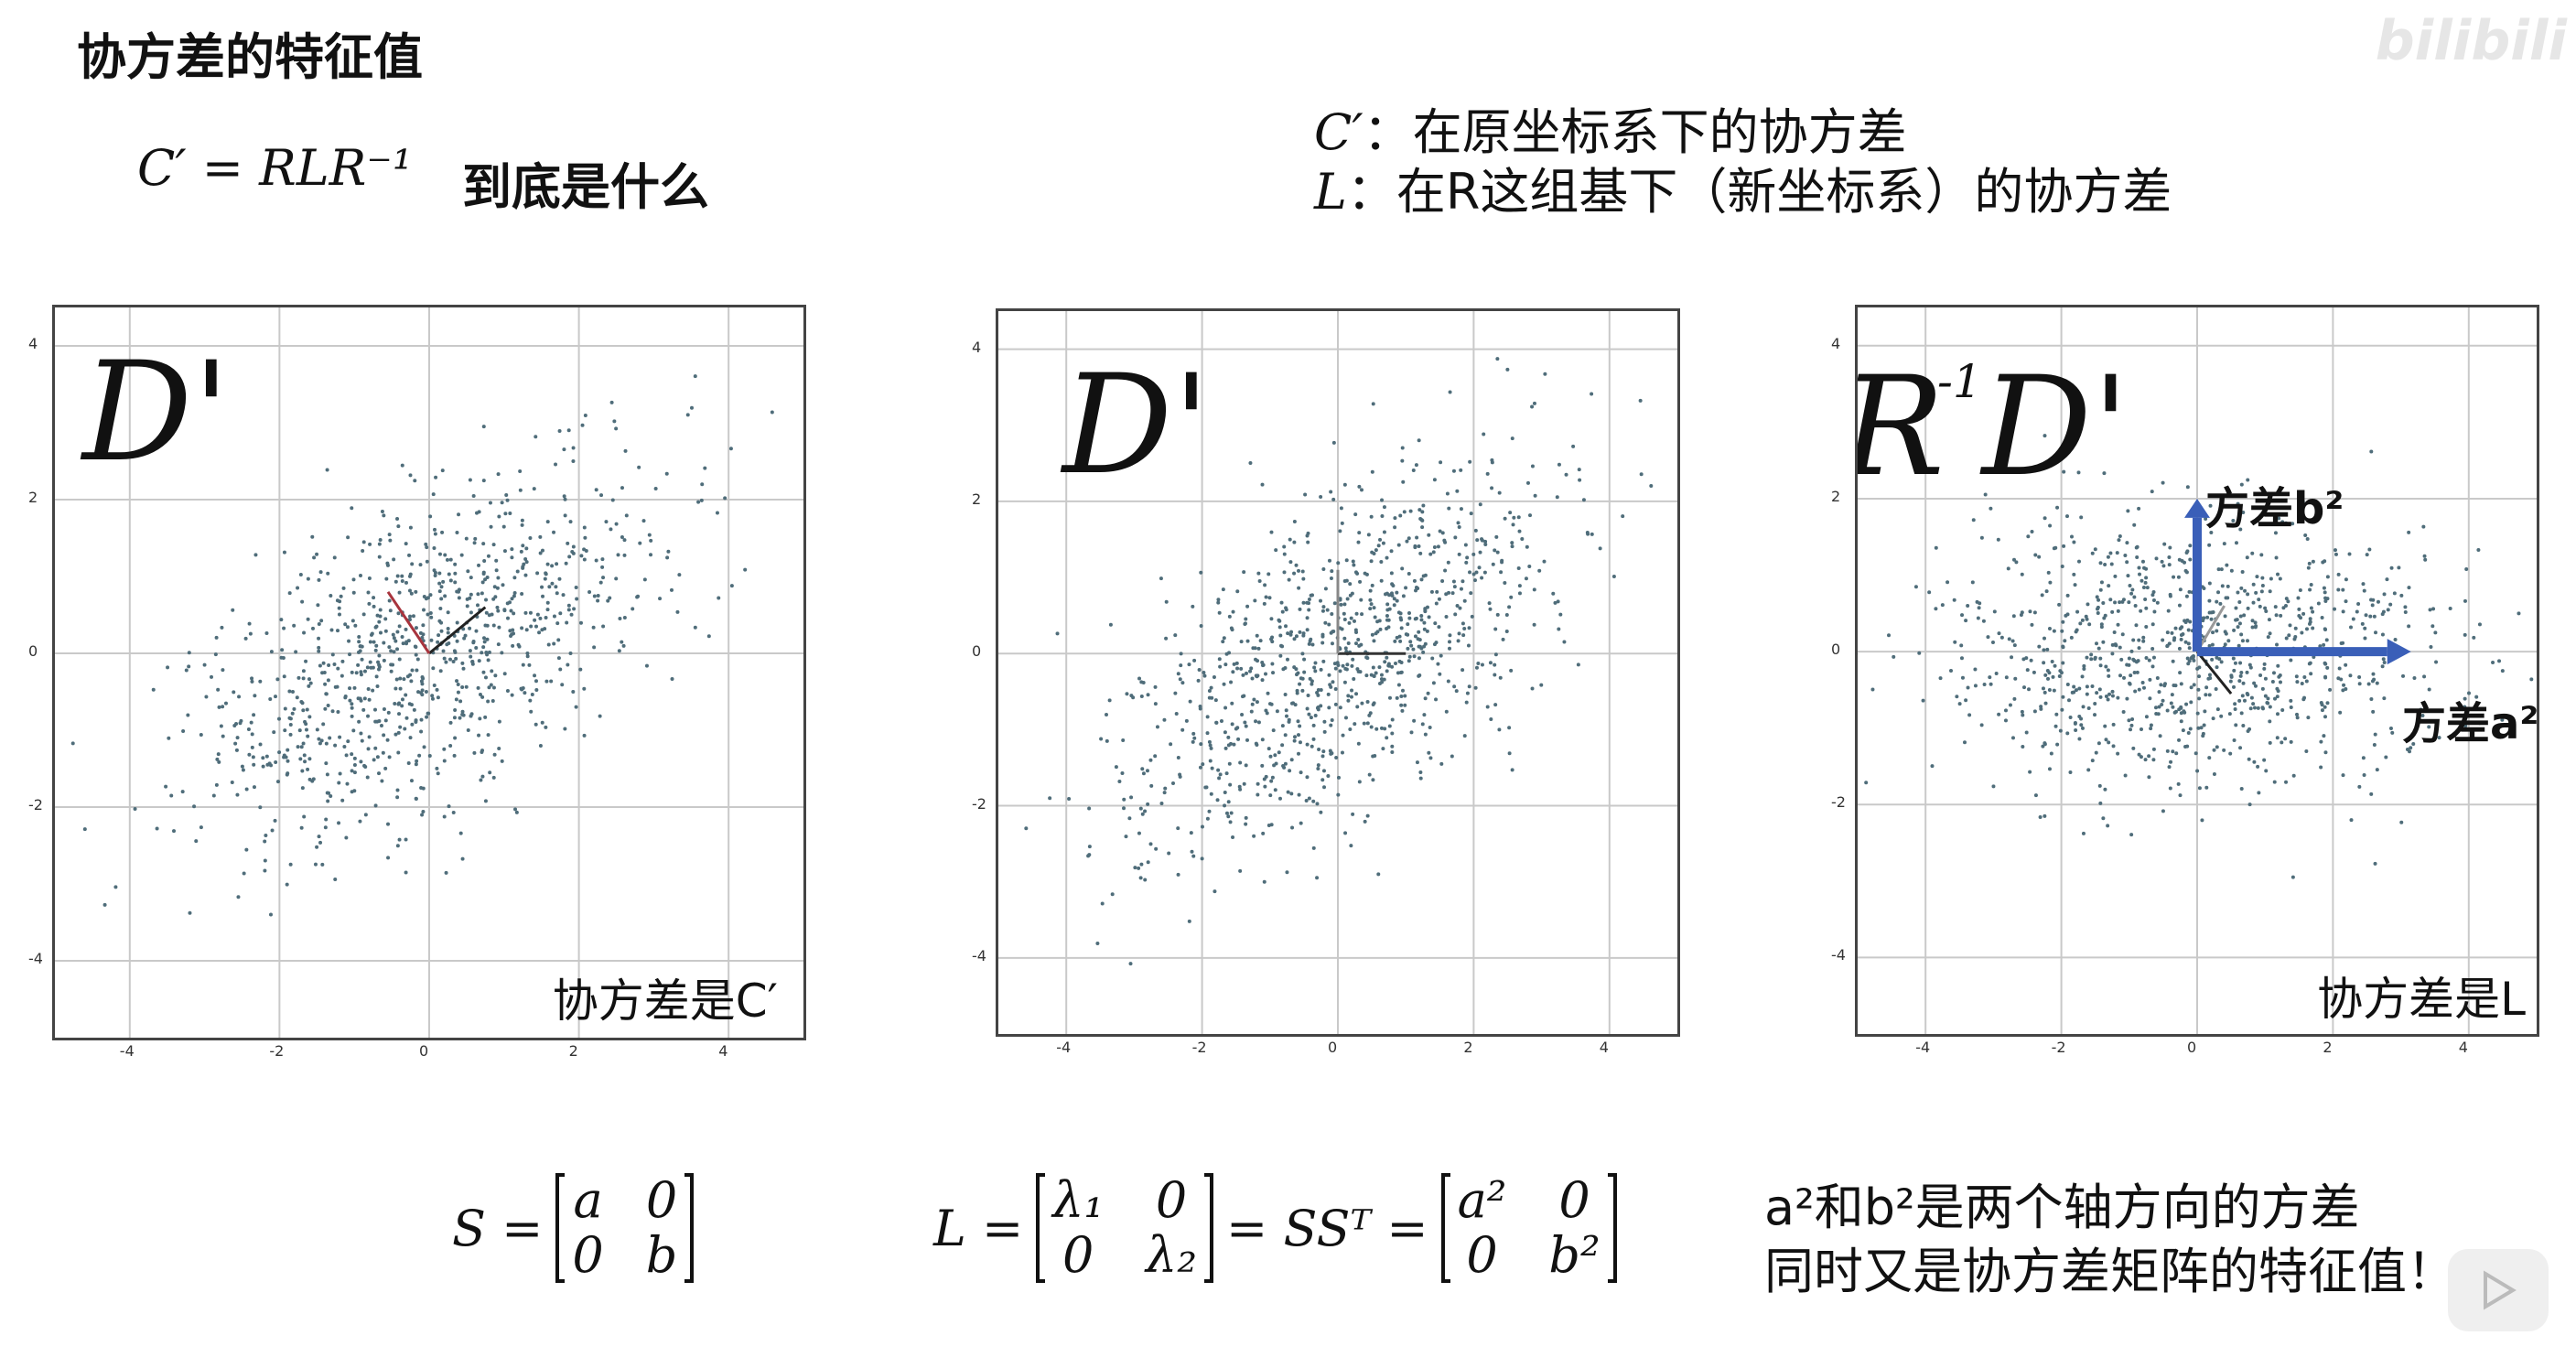 This screenshot has height=1368, width=2576. What do you see at coordinates (2498, 1290) in the screenshot?
I see `play-button` at bounding box center [2498, 1290].